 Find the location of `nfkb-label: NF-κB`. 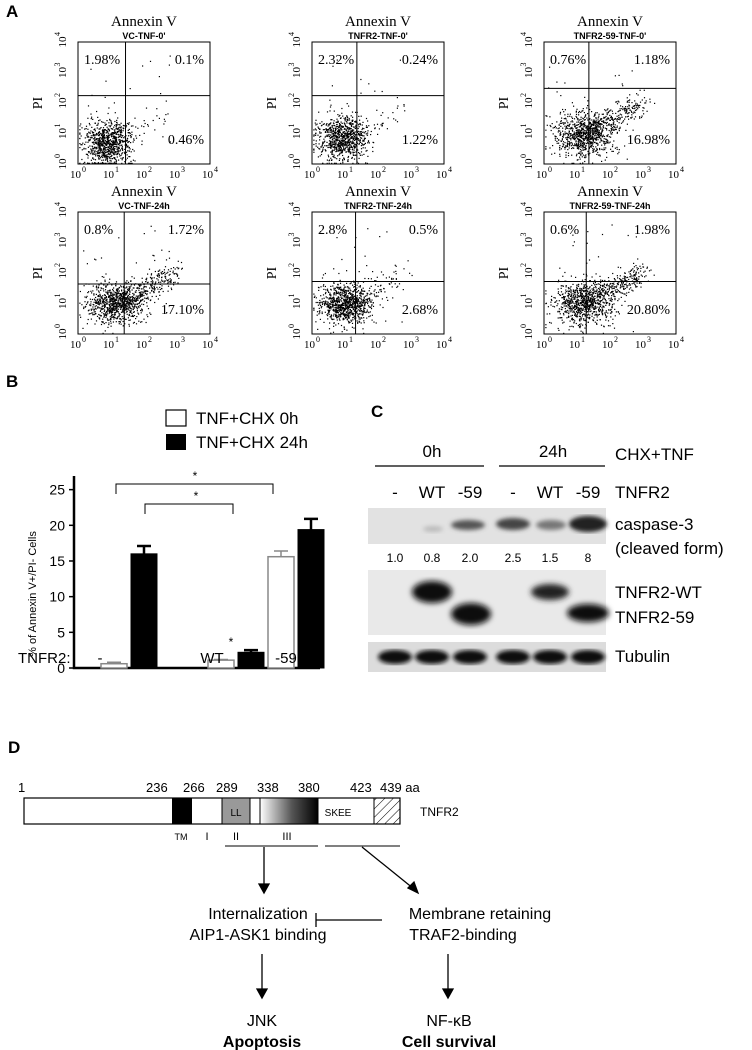

nfkb-label: NF-κB is located at coordinates (448, 1021).